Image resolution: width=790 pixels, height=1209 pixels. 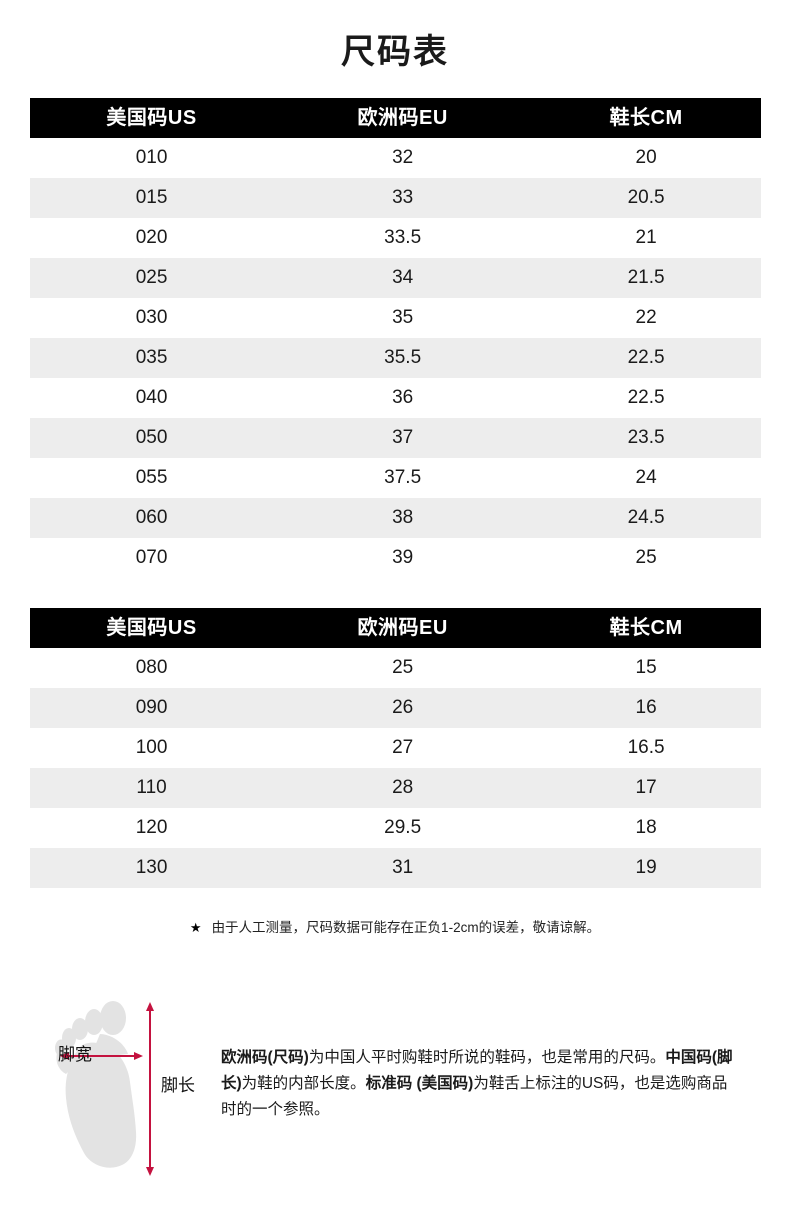 What do you see at coordinates (178, 1085) in the screenshot?
I see `foot-length-label: 脚长` at bounding box center [178, 1085].